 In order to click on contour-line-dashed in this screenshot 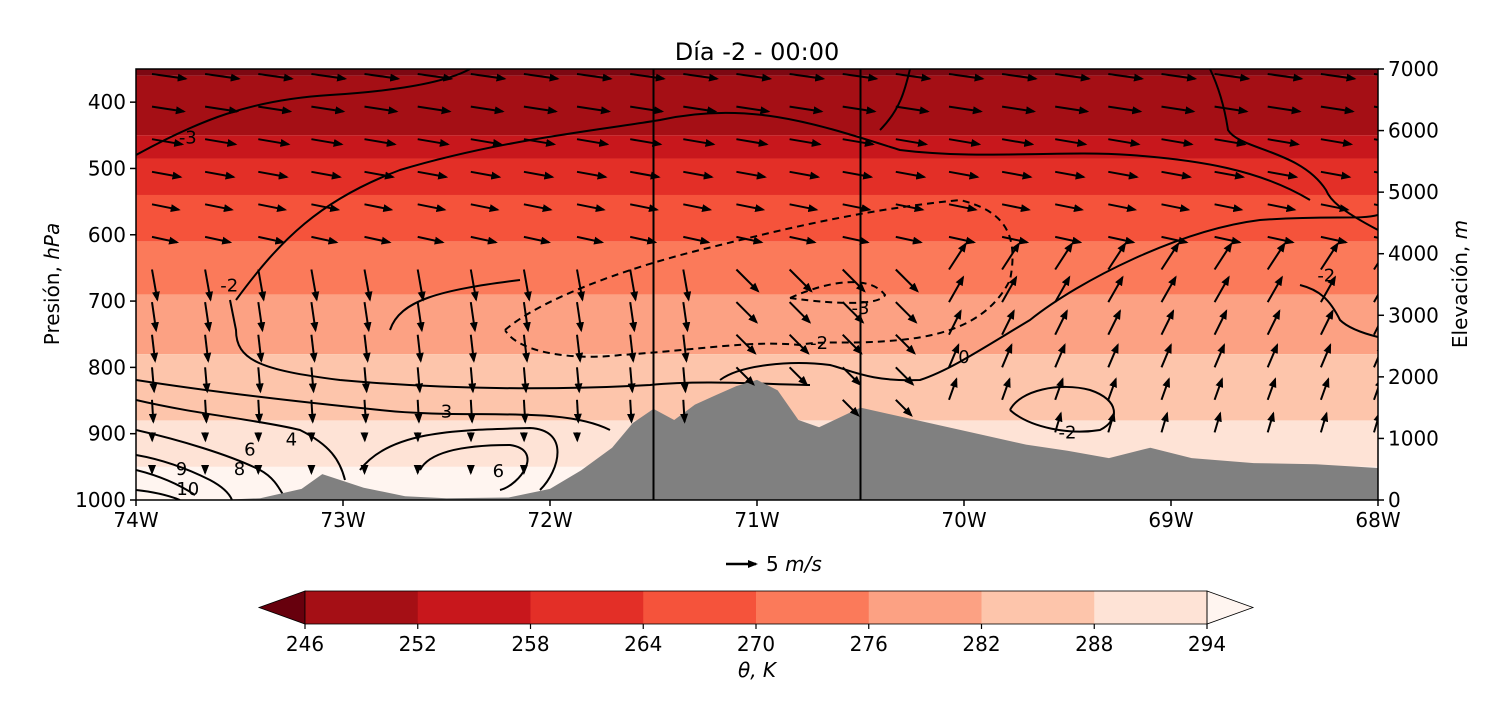, I will do `click(759, 278)`.